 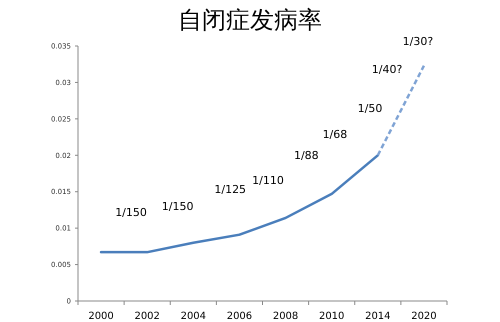 What do you see at coordinates (268, 180) in the screenshot?
I see `annotation: 1/110` at bounding box center [268, 180].